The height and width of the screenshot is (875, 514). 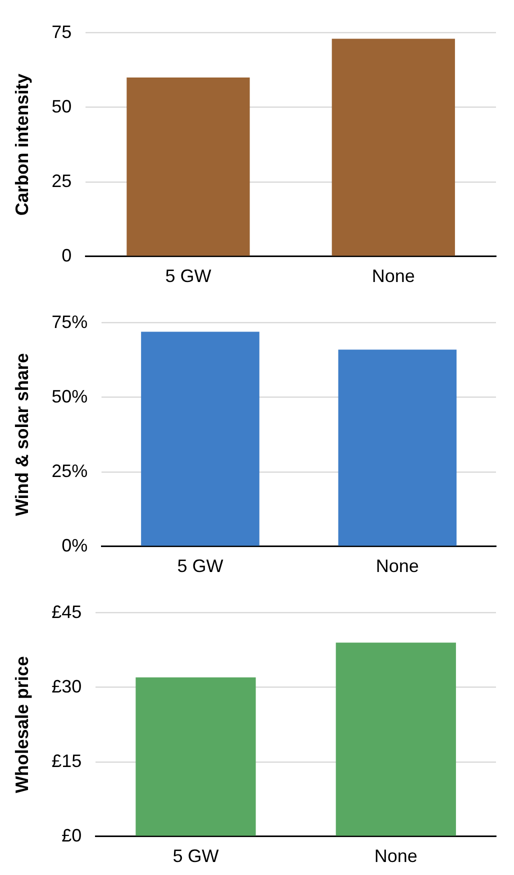 I want to click on y-tick-label: 0, so click(x=67, y=255).